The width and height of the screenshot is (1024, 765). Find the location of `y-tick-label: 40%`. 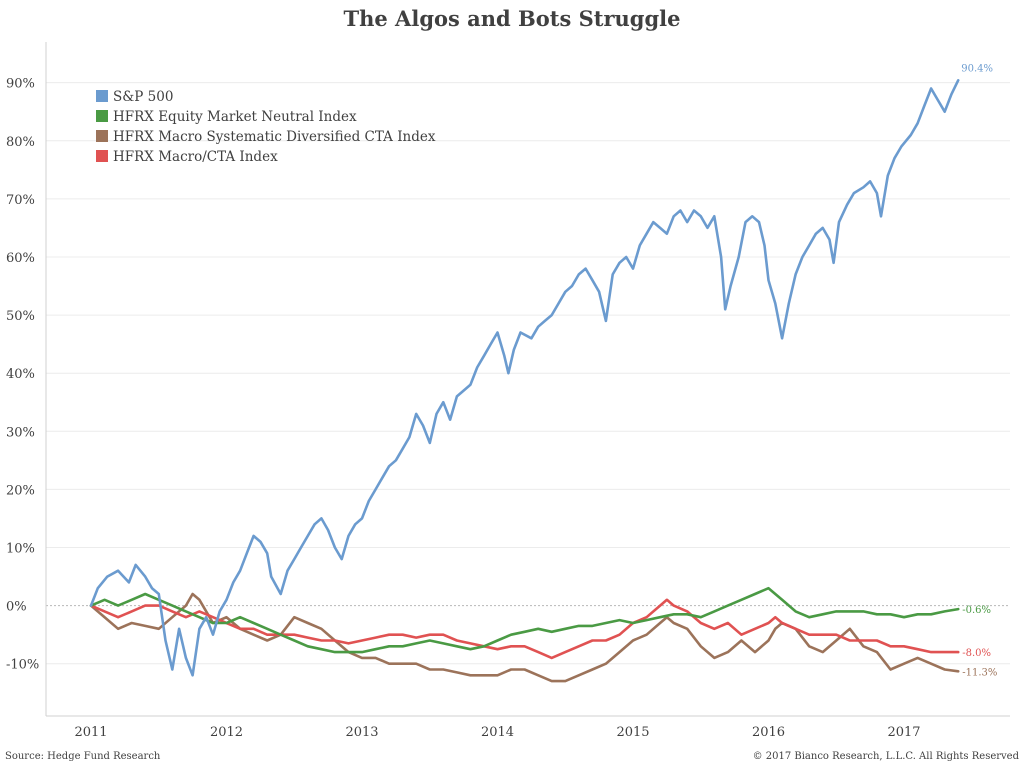

y-tick-label: 40% is located at coordinates (20, 374).